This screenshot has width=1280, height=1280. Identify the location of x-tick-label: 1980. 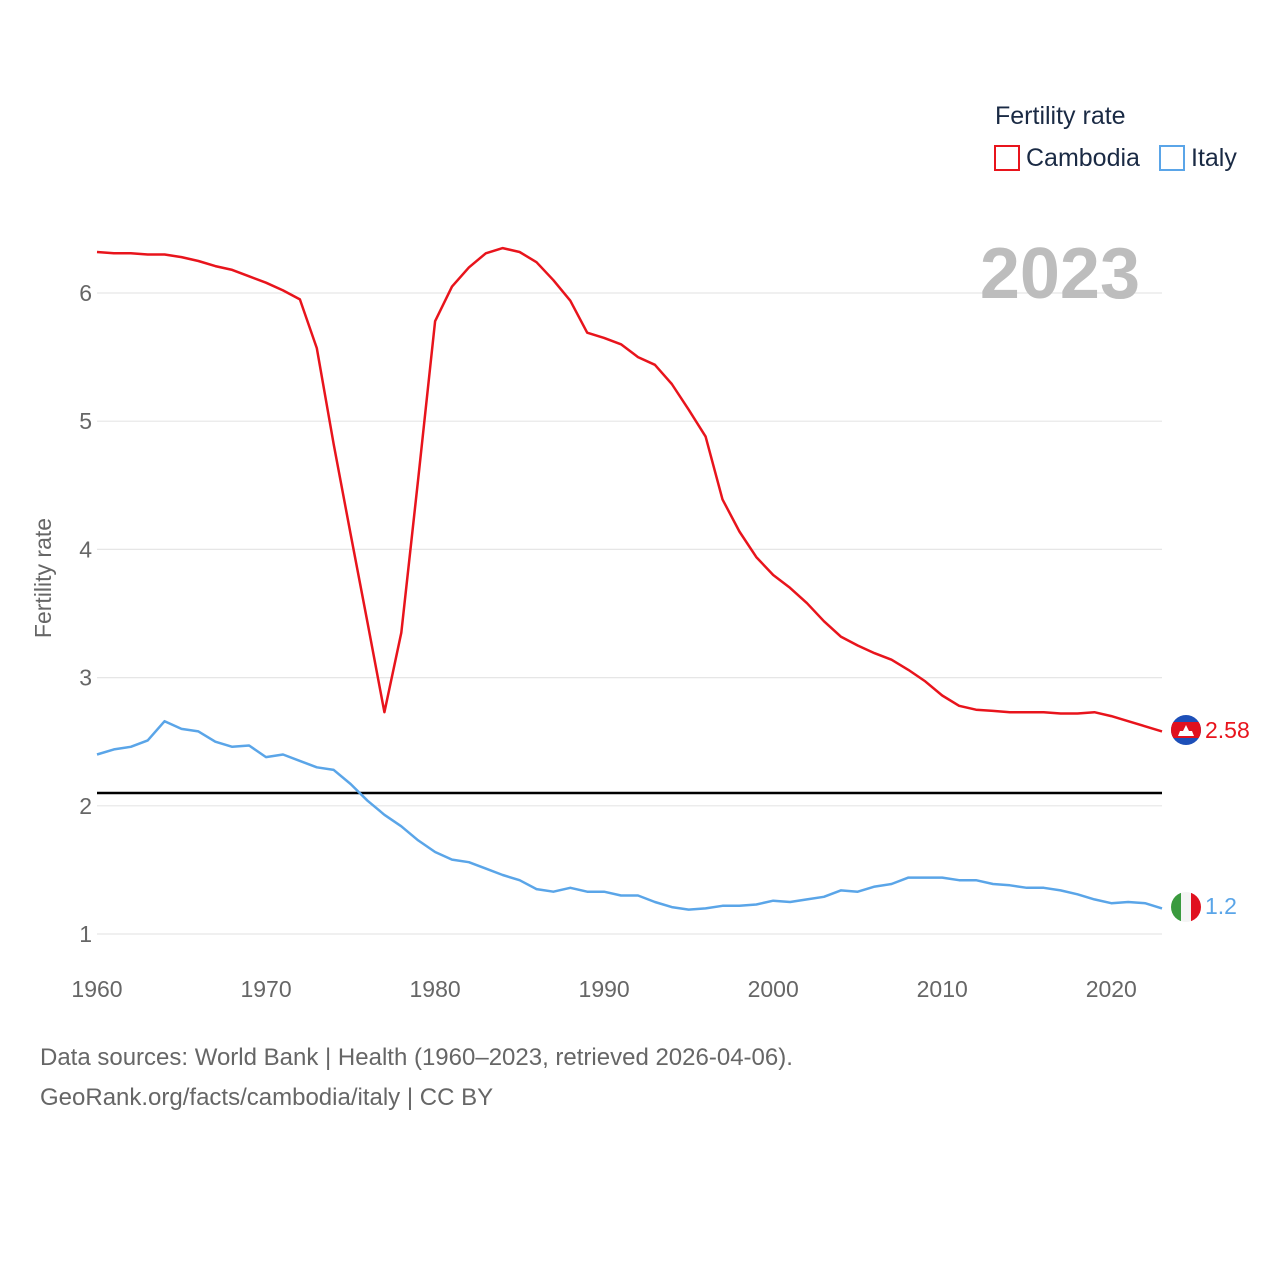
(435, 989).